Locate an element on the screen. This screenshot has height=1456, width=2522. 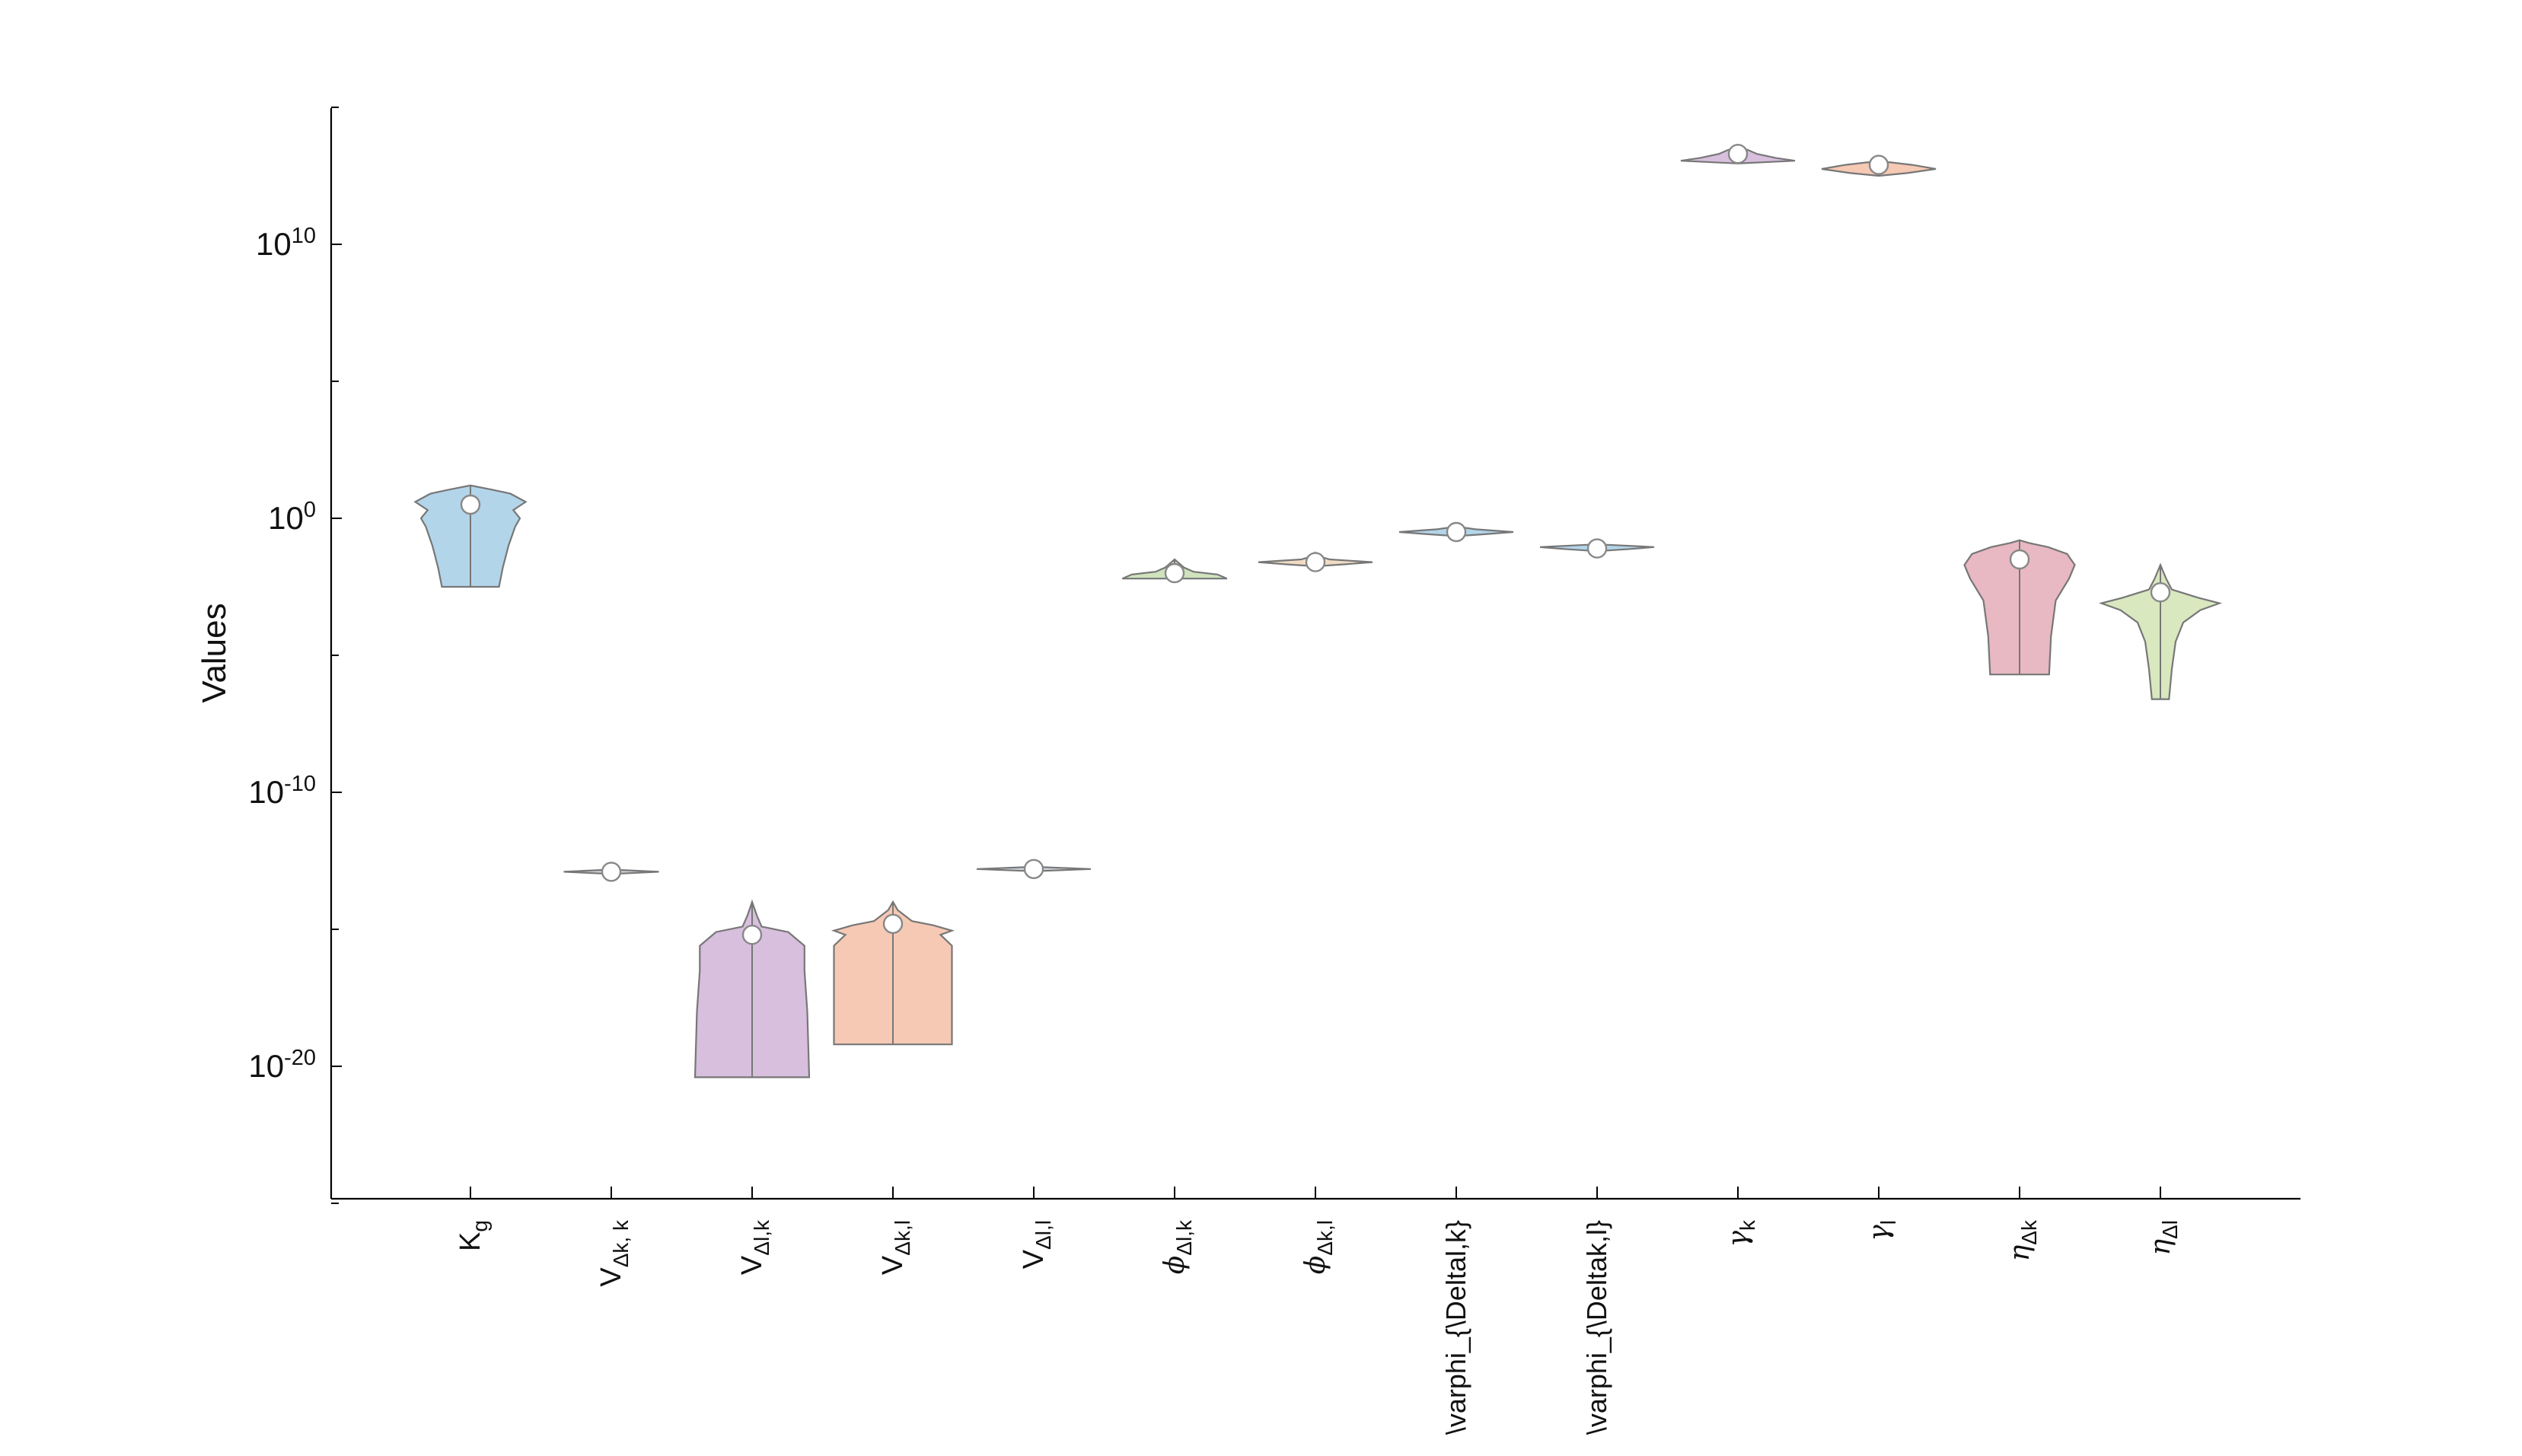
y-tick-label: 10-20 is located at coordinates (282, 1065).